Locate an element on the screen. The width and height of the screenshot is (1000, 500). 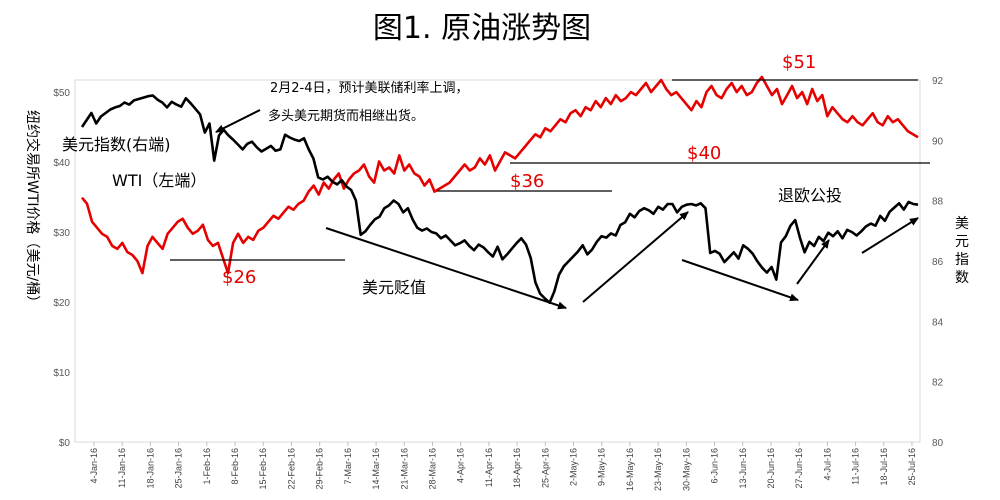
x-tick-label: 2-May-16 is located at coordinates (574, 467).